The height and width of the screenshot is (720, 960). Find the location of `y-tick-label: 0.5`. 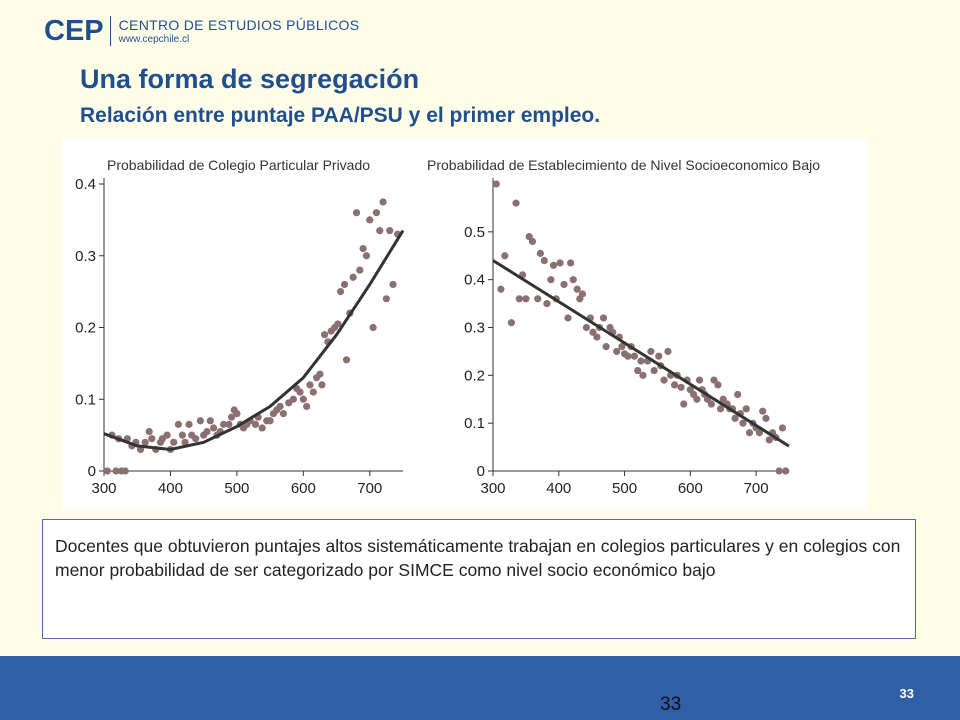

y-tick-label: 0.5 is located at coordinates (474, 232).